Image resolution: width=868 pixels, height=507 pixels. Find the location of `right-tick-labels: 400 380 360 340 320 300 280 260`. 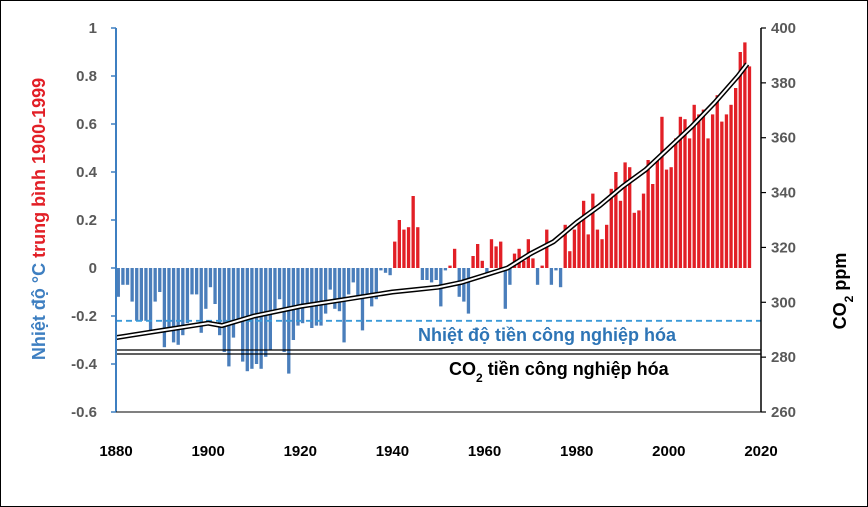

right-tick-labels: 400 380 360 340 320 300 280 260 is located at coordinates (778, 220).